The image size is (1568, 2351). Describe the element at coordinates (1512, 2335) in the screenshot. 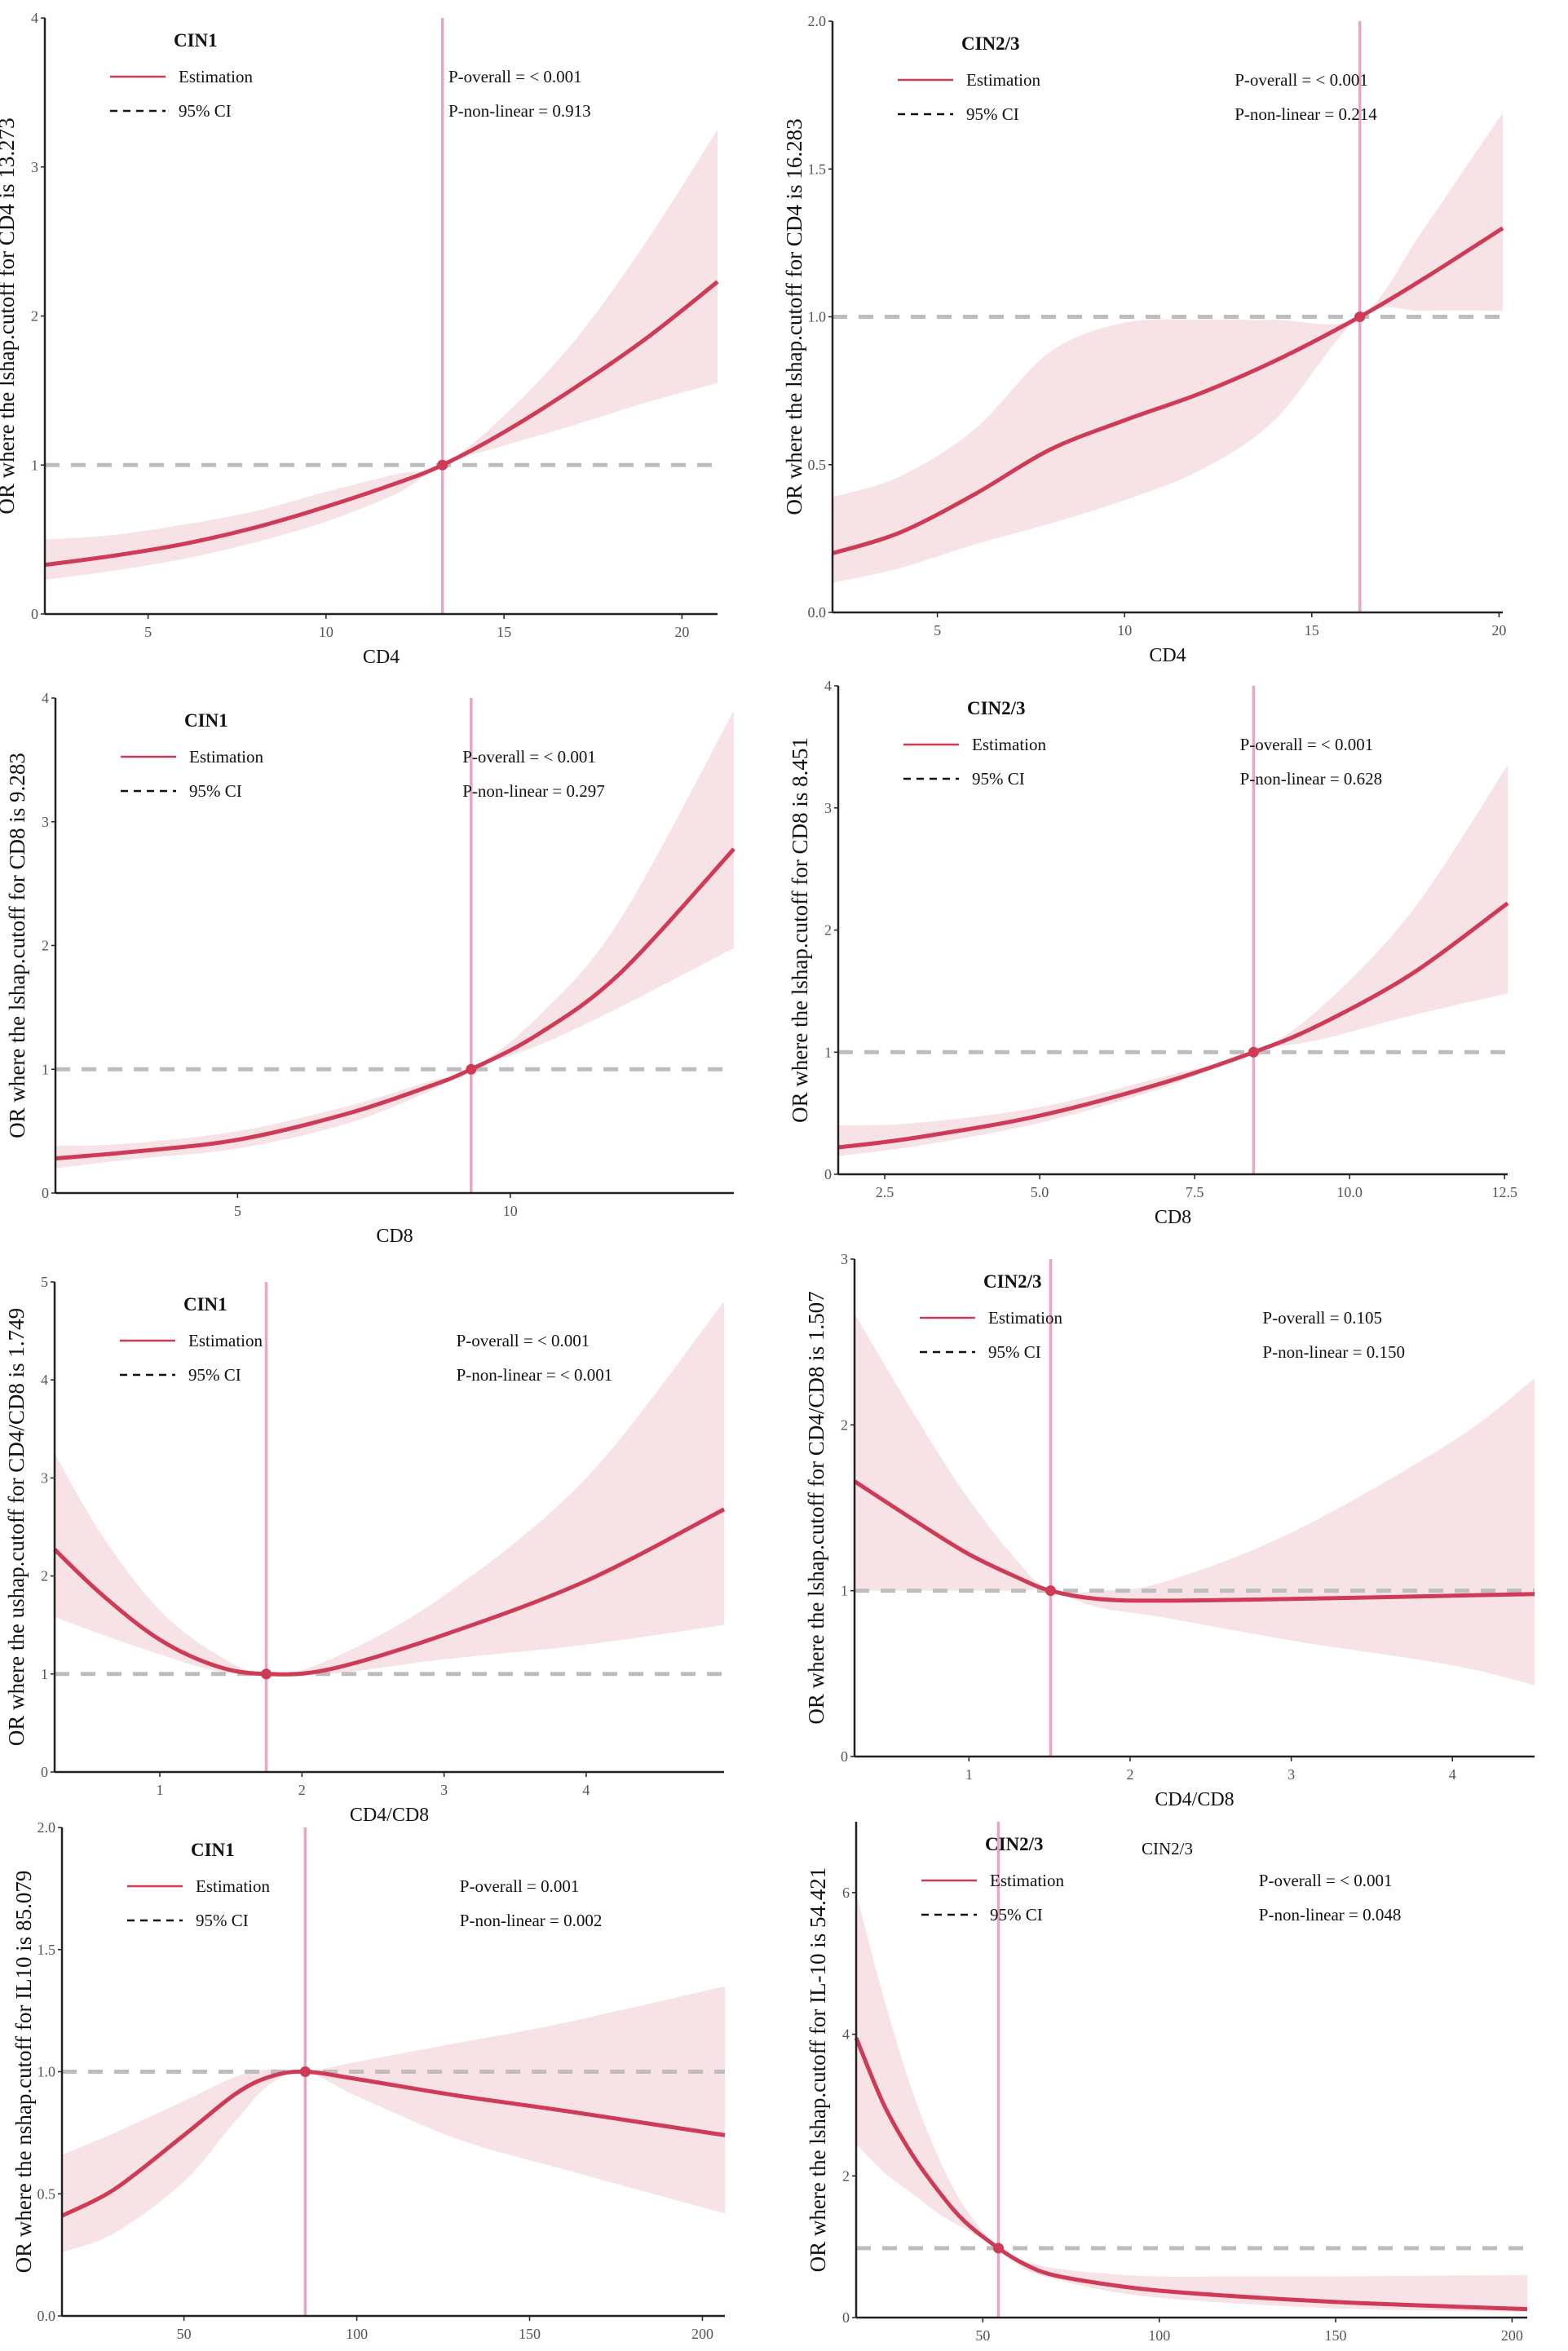

I see `x-tick-label: 200` at that location.